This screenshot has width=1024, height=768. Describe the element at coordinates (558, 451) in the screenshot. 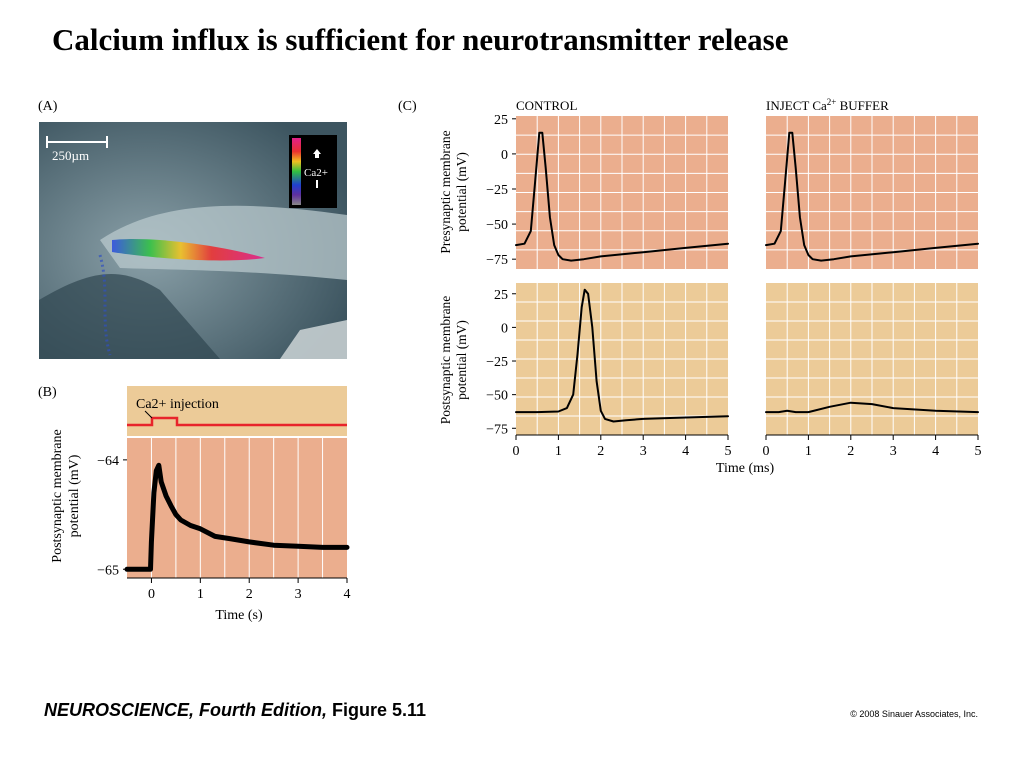

I see `c-control-post-xtick-label: 1` at that location.